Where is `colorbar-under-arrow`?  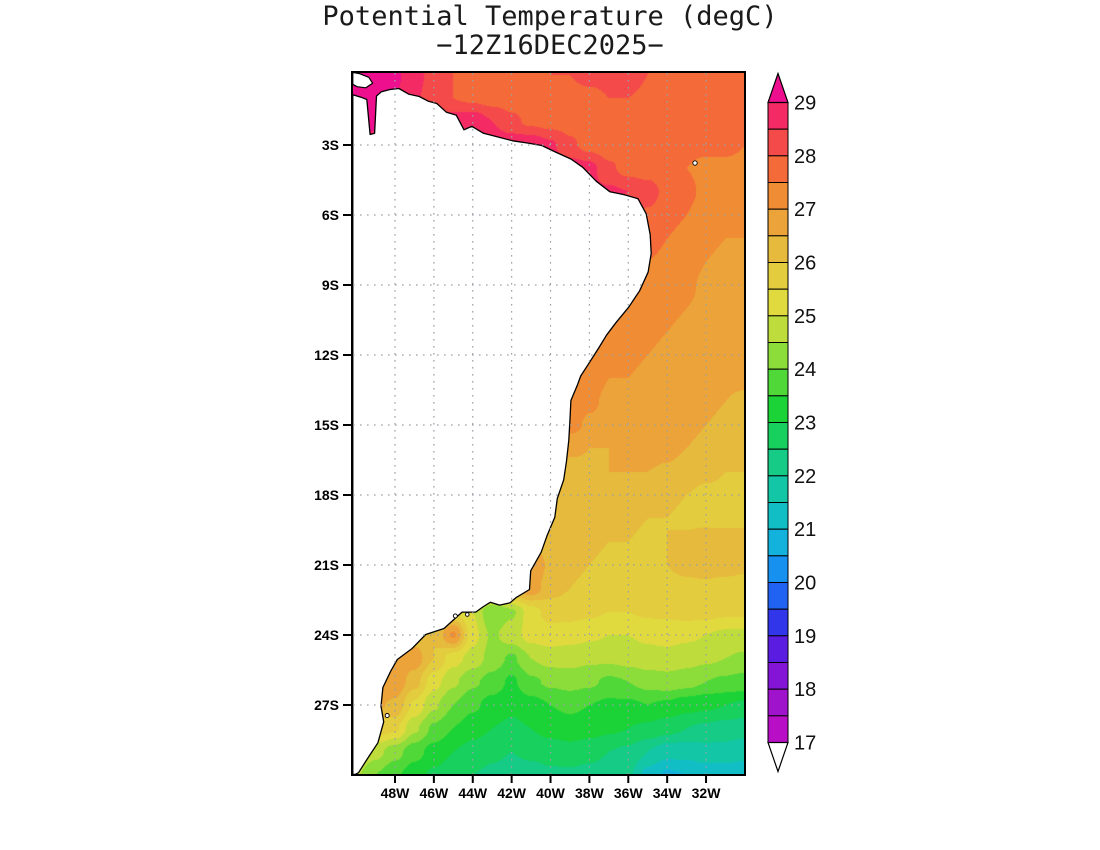
colorbar-under-arrow is located at coordinates (778, 757).